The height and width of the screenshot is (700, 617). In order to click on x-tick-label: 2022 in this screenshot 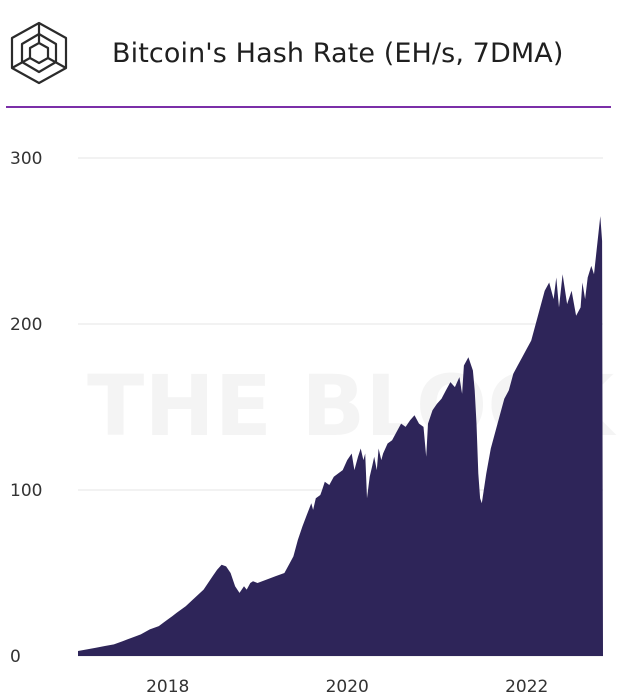, I will do `click(526, 687)`.